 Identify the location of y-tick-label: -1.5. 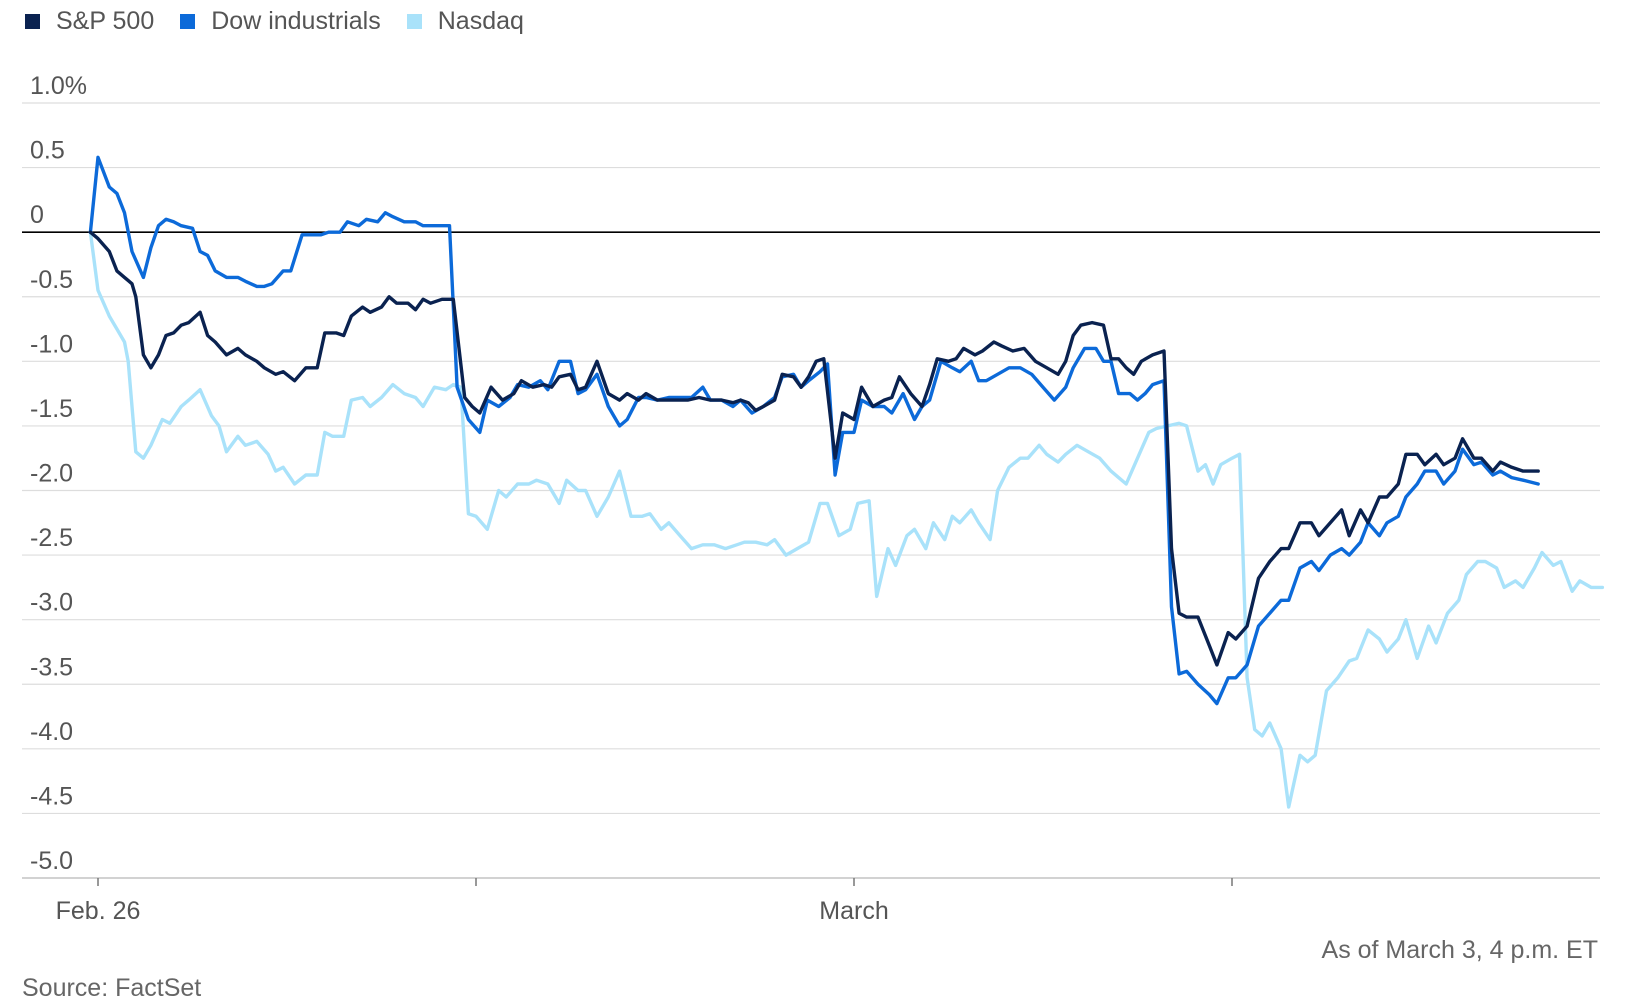
(51, 409).